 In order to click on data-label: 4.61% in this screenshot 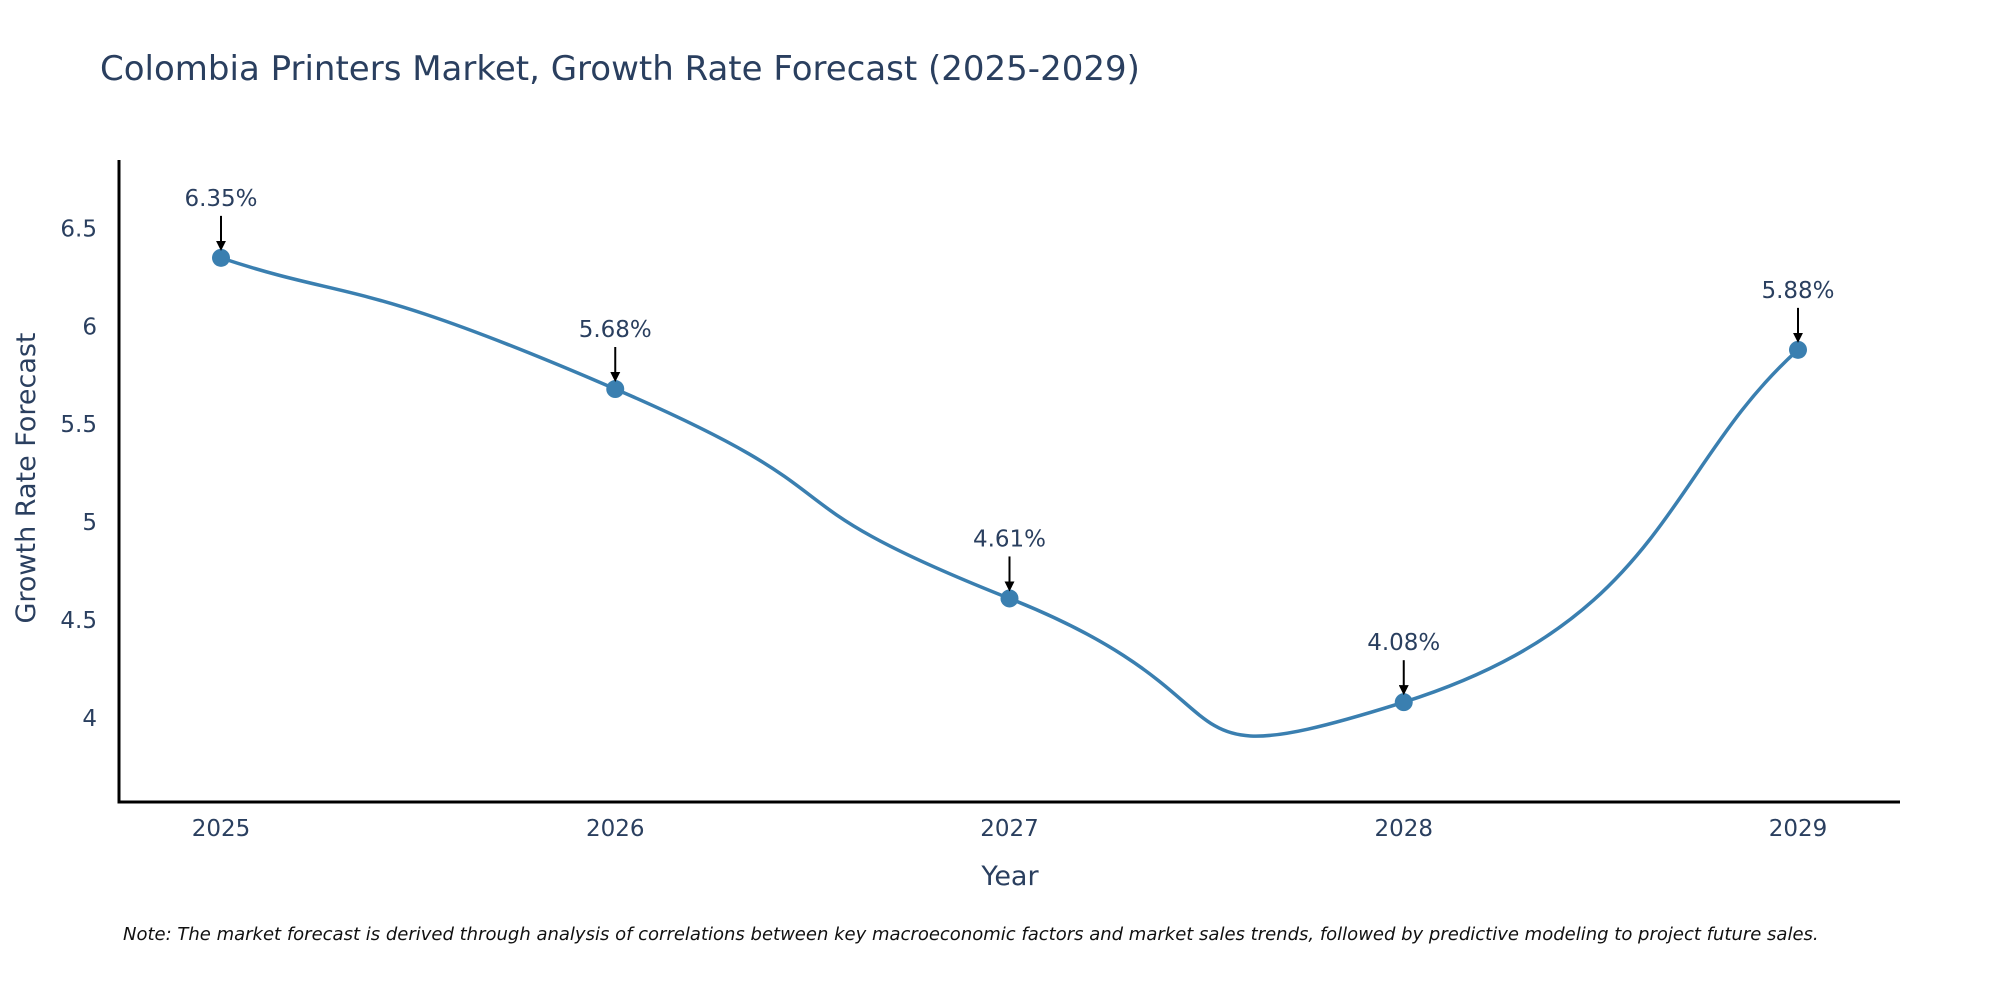, I will do `click(1009, 539)`.